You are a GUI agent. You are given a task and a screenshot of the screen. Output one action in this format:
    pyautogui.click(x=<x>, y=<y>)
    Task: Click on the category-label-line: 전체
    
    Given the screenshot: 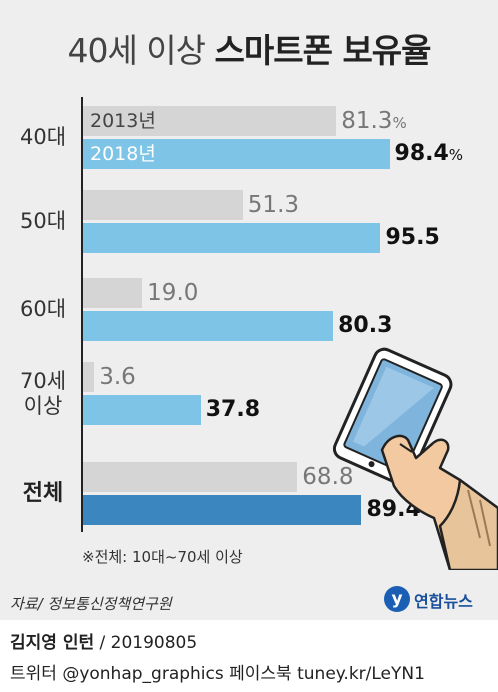 What is the action you would take?
    pyautogui.click(x=43, y=493)
    